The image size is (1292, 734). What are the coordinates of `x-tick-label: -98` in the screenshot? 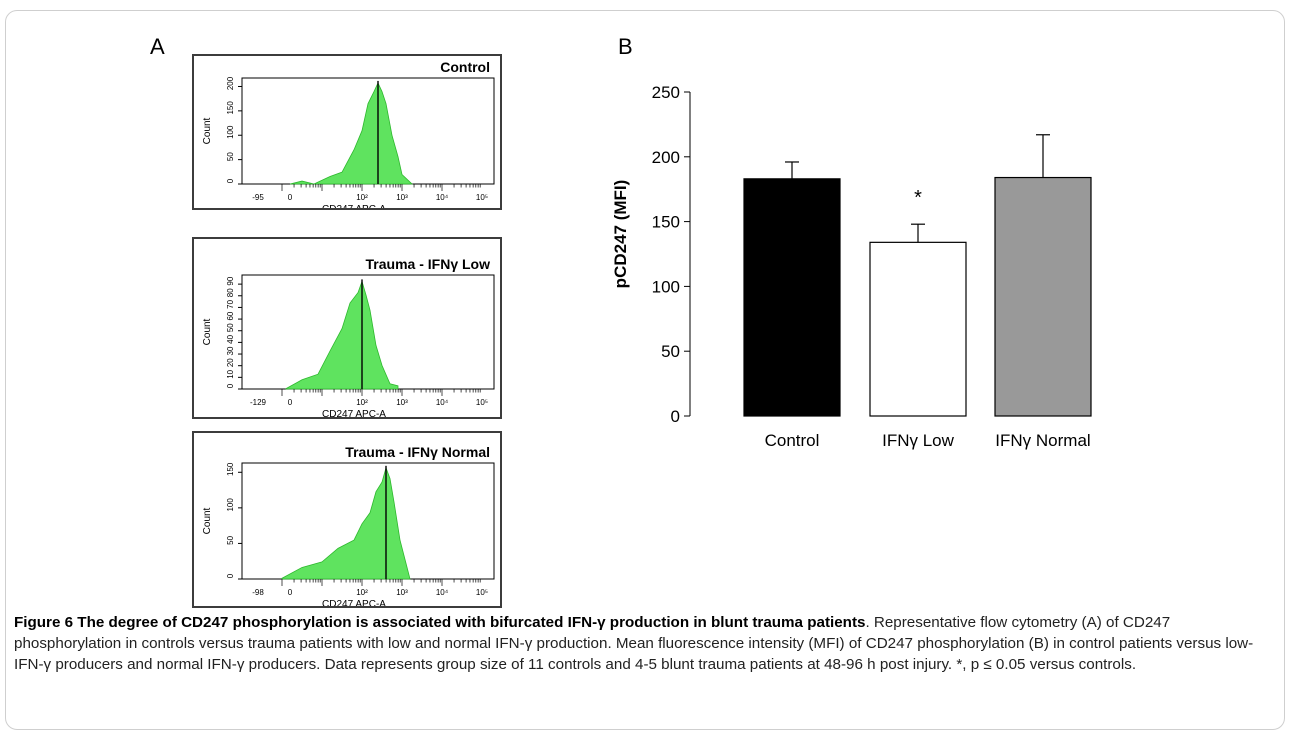 It's located at (258, 592).